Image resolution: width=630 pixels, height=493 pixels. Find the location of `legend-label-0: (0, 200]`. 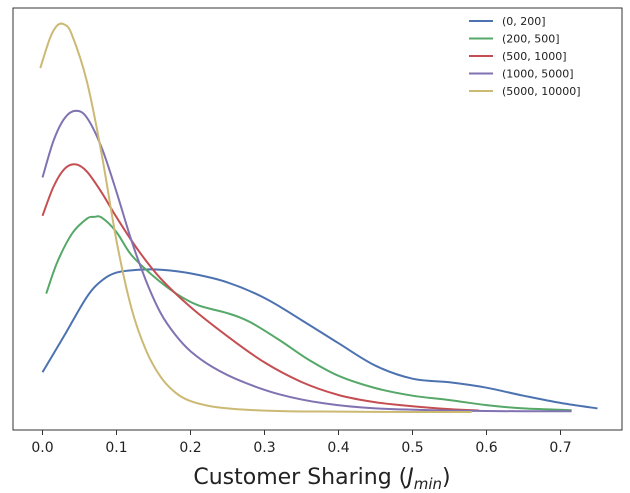

legend-label-0: (0, 200] is located at coordinates (524, 21).